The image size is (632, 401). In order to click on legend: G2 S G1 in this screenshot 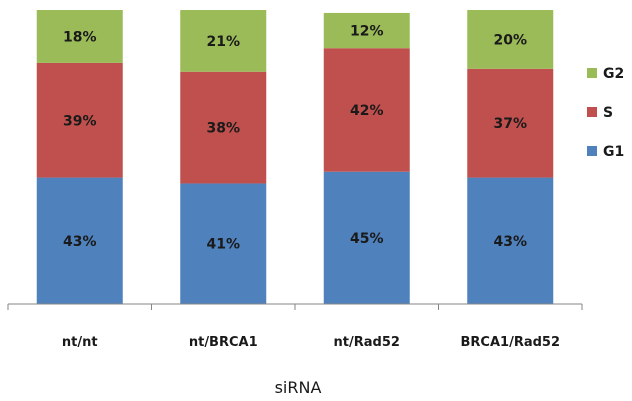, I will do `click(605, 113)`.